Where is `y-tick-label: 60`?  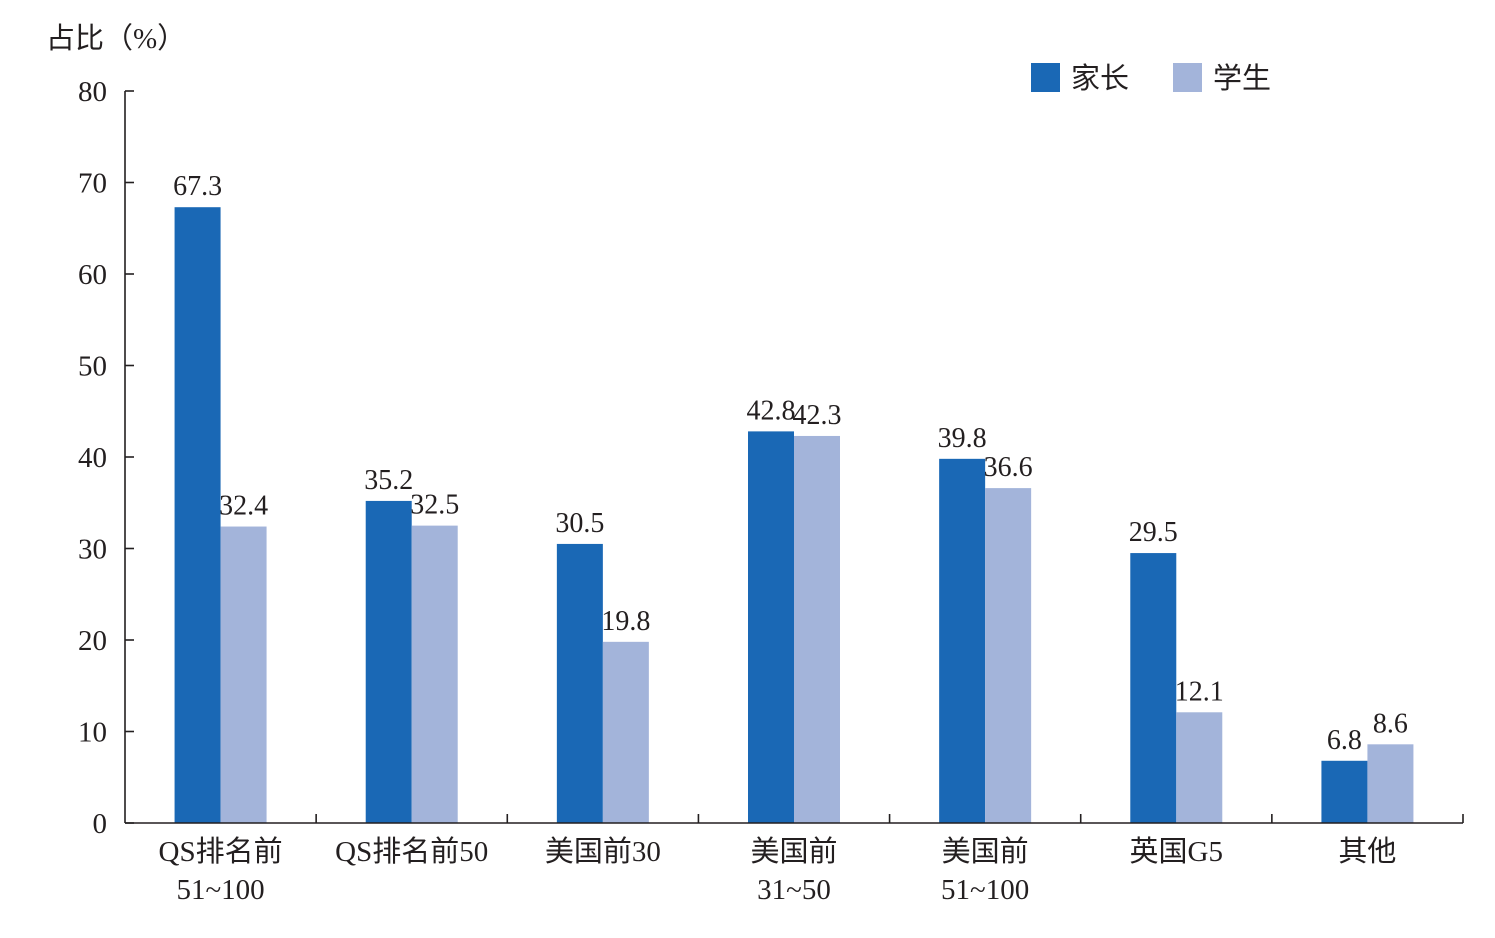
y-tick-label: 60 is located at coordinates (92, 275).